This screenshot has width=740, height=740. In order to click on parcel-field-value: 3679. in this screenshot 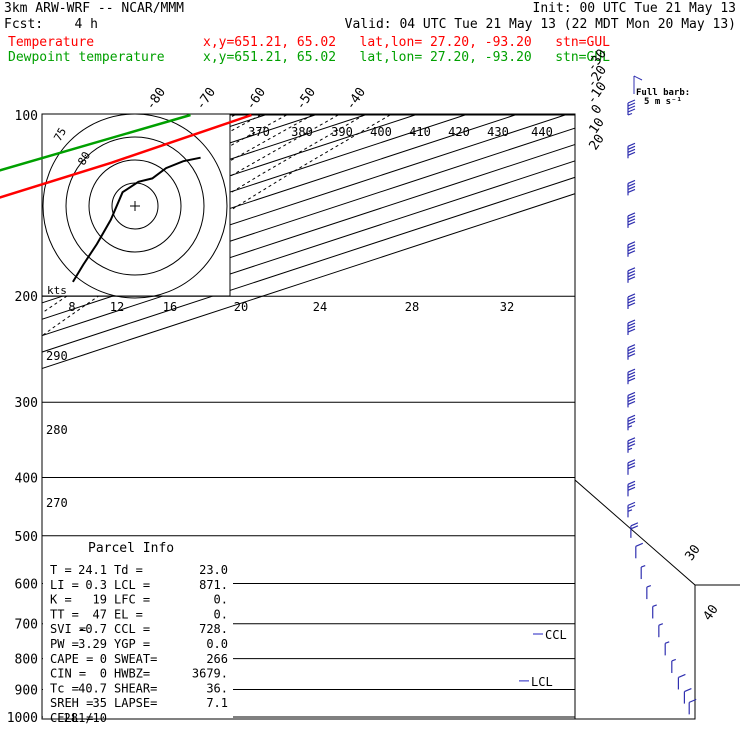, I will do `click(210, 674)`.